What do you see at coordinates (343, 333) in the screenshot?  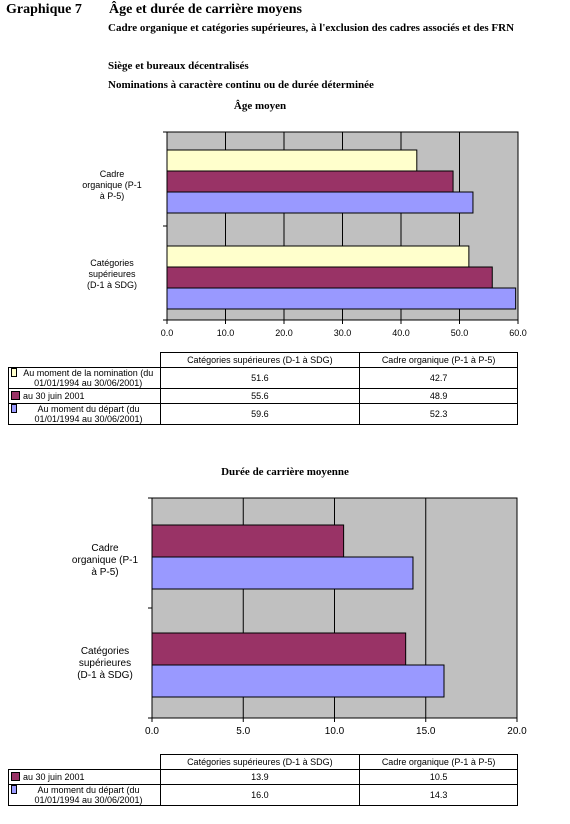 I see `x-tick-label: 30.0` at bounding box center [343, 333].